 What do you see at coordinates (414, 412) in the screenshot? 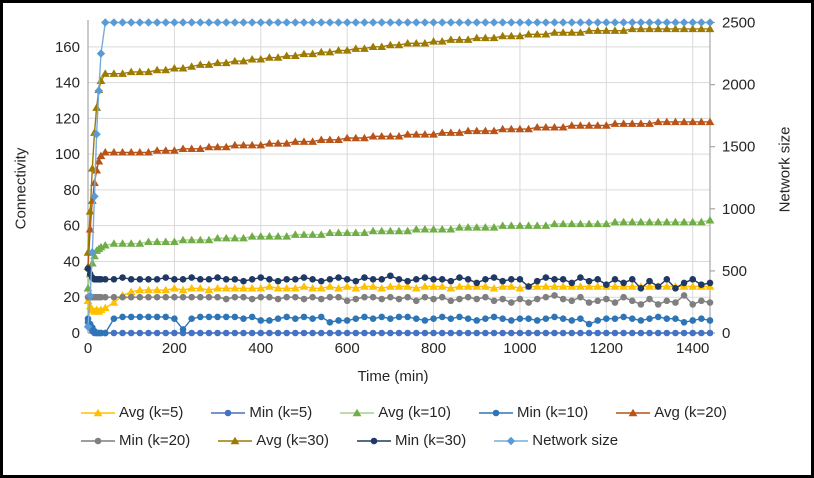
I see `legend-label: Avg (k=10)` at bounding box center [414, 412].